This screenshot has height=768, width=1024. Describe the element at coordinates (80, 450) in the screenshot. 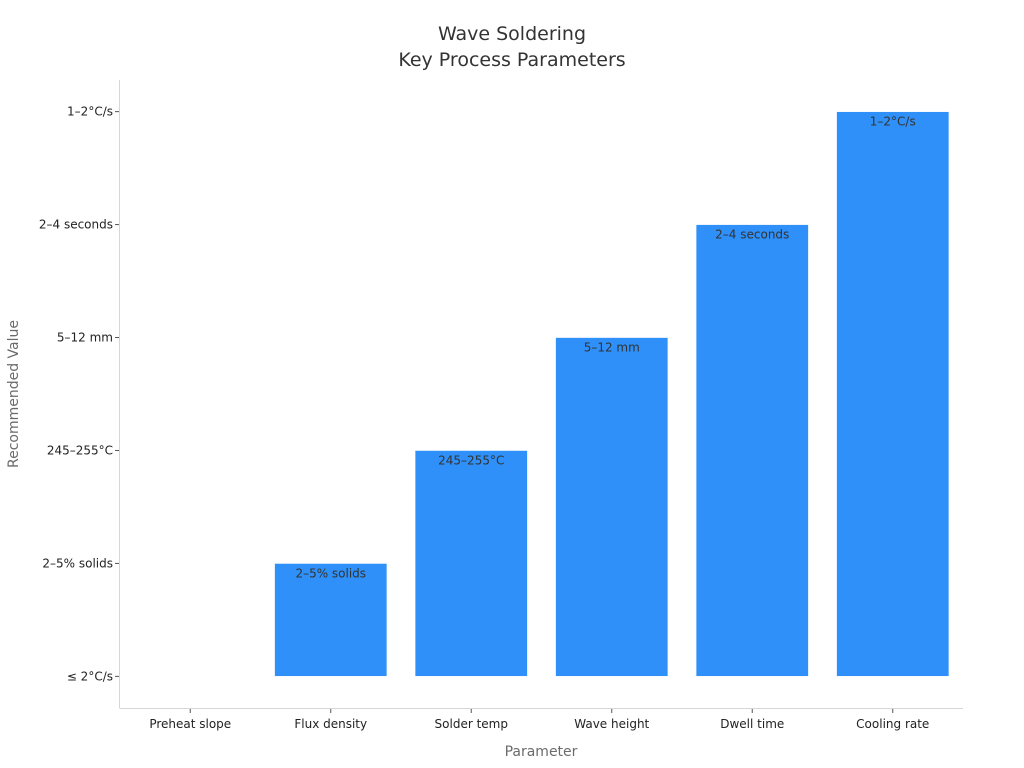

I see `y-tick-label: 245–255°C` at that location.